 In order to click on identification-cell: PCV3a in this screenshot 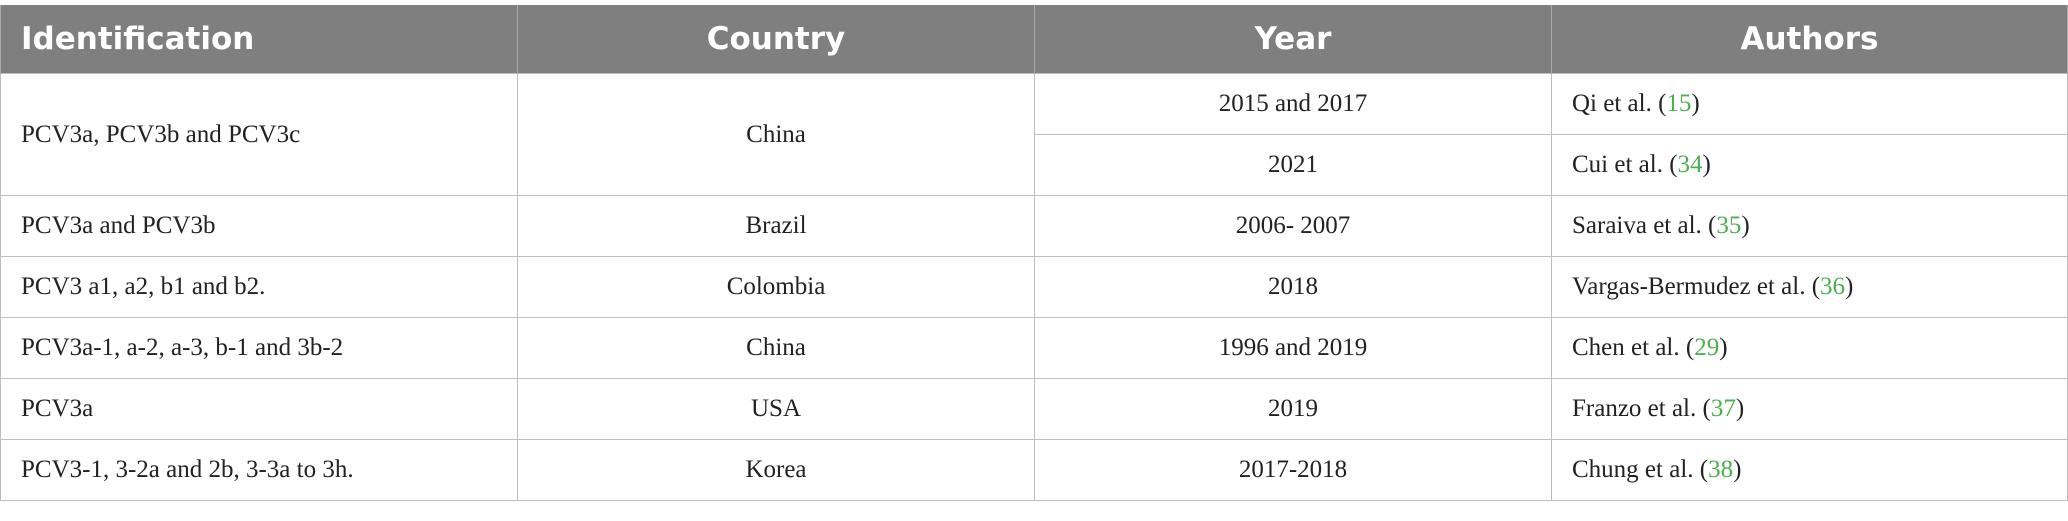, I will do `click(259, 409)`.